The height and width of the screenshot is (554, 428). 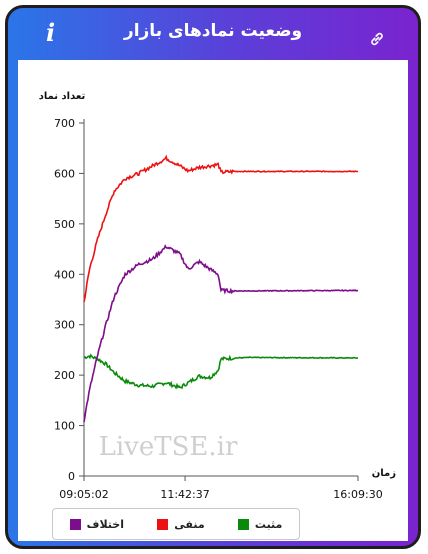 I want to click on x-tick-label: 11:42:37, so click(x=184, y=494).